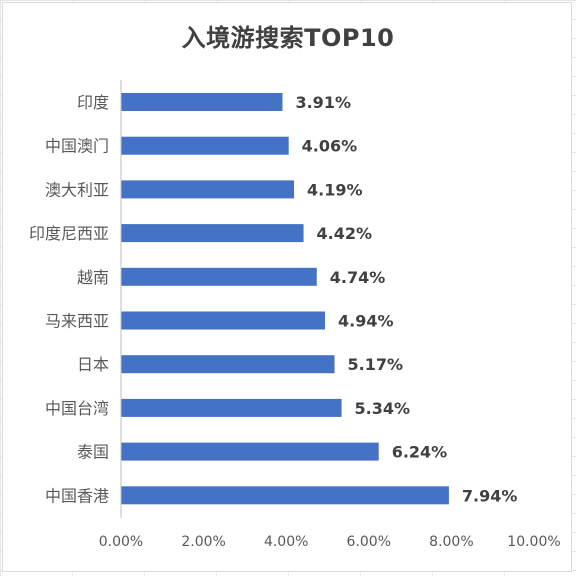 The height and width of the screenshot is (576, 576). What do you see at coordinates (93, 277) in the screenshot?
I see `category-label: 越南` at bounding box center [93, 277].